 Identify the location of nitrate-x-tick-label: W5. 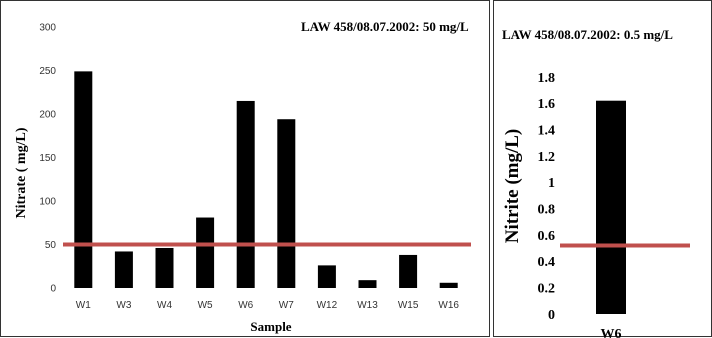
(205, 305).